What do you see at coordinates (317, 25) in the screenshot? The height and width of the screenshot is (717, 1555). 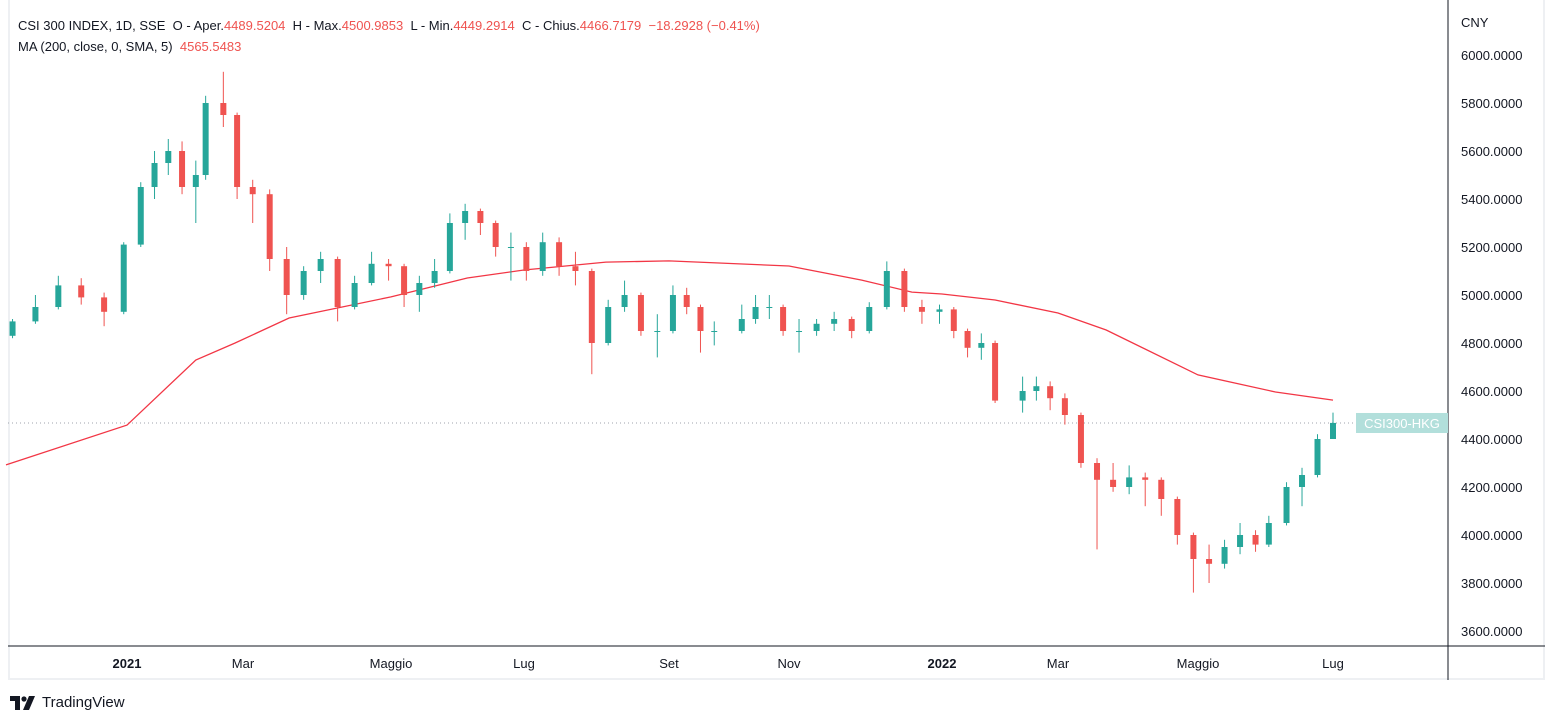 I see `high-label: H - Max.` at bounding box center [317, 25].